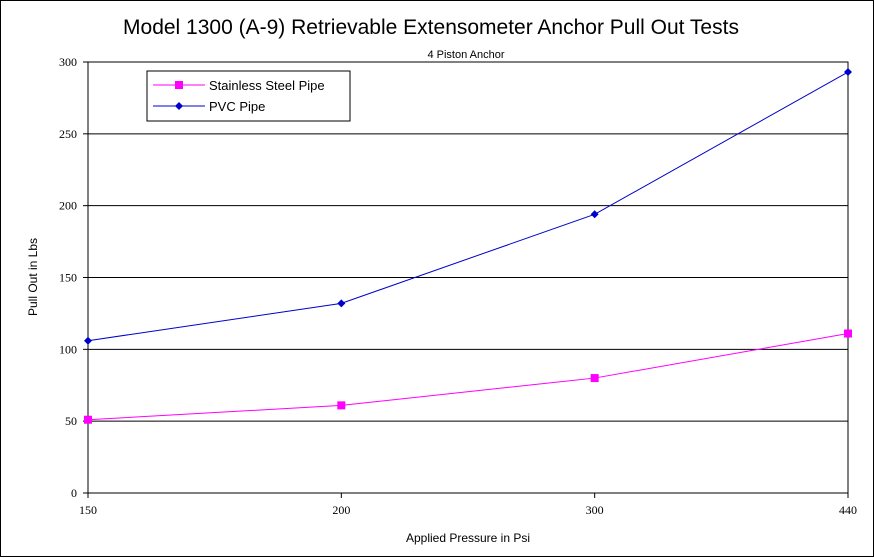  I want to click on y-tick-label: 300, so click(68, 62).